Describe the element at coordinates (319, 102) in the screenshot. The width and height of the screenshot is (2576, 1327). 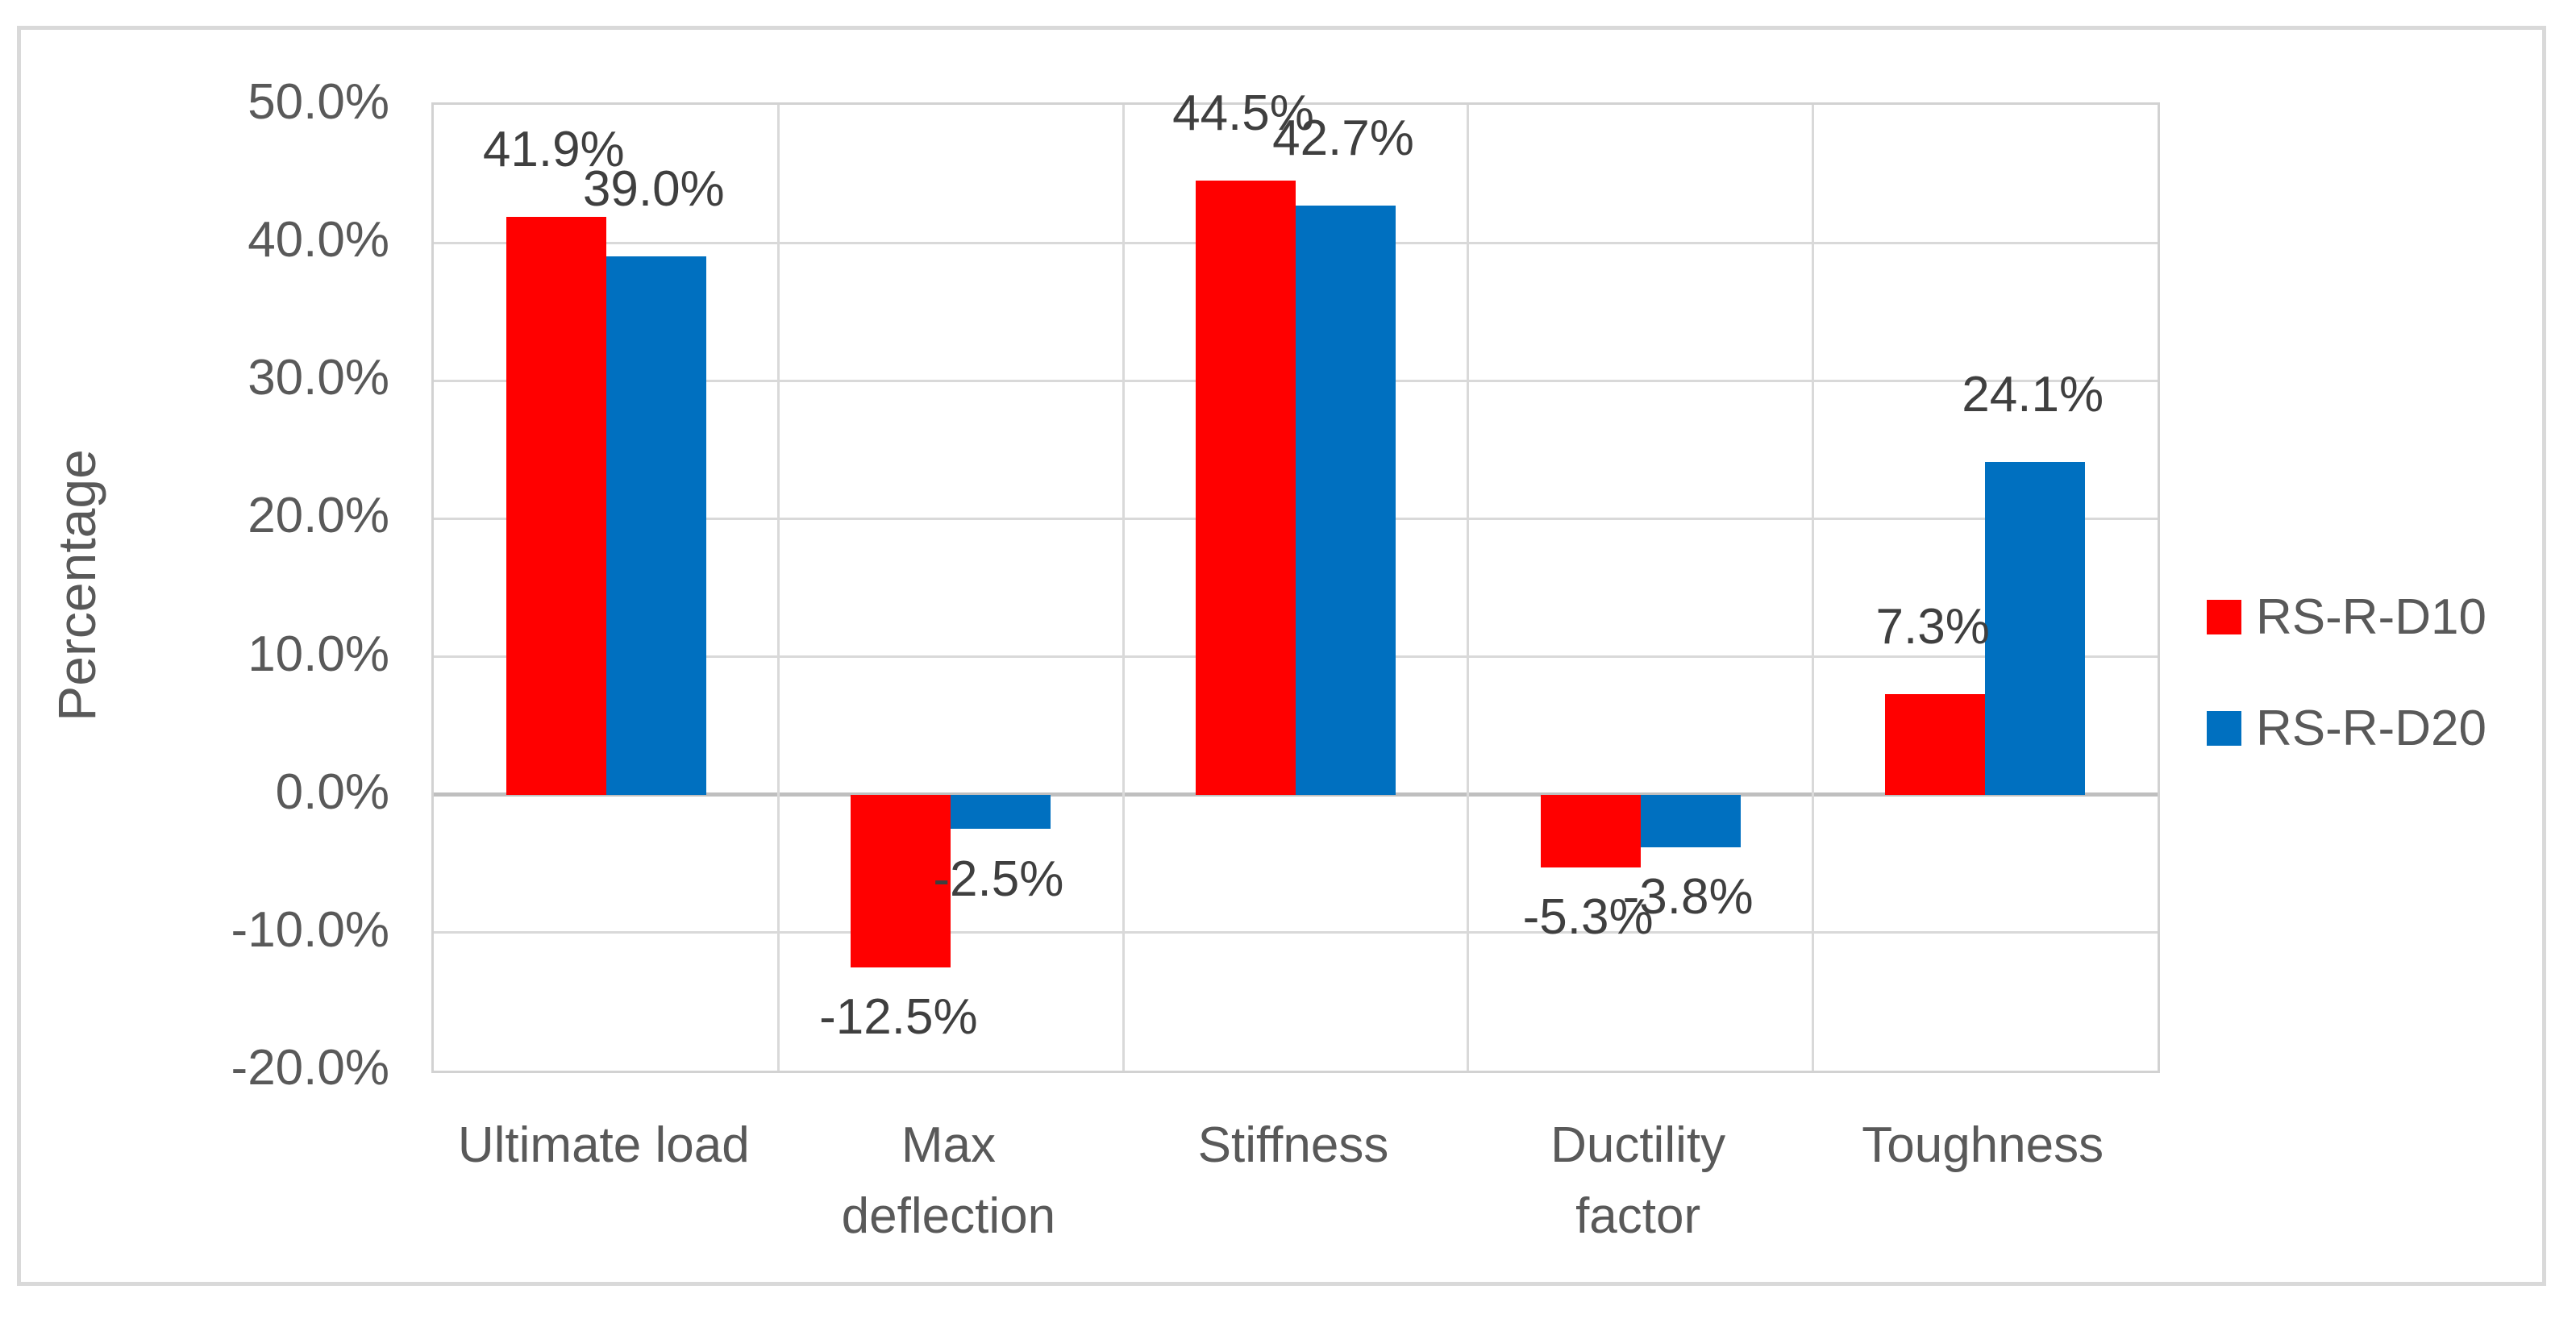
I see `y-tick-label: 50.0%` at that location.